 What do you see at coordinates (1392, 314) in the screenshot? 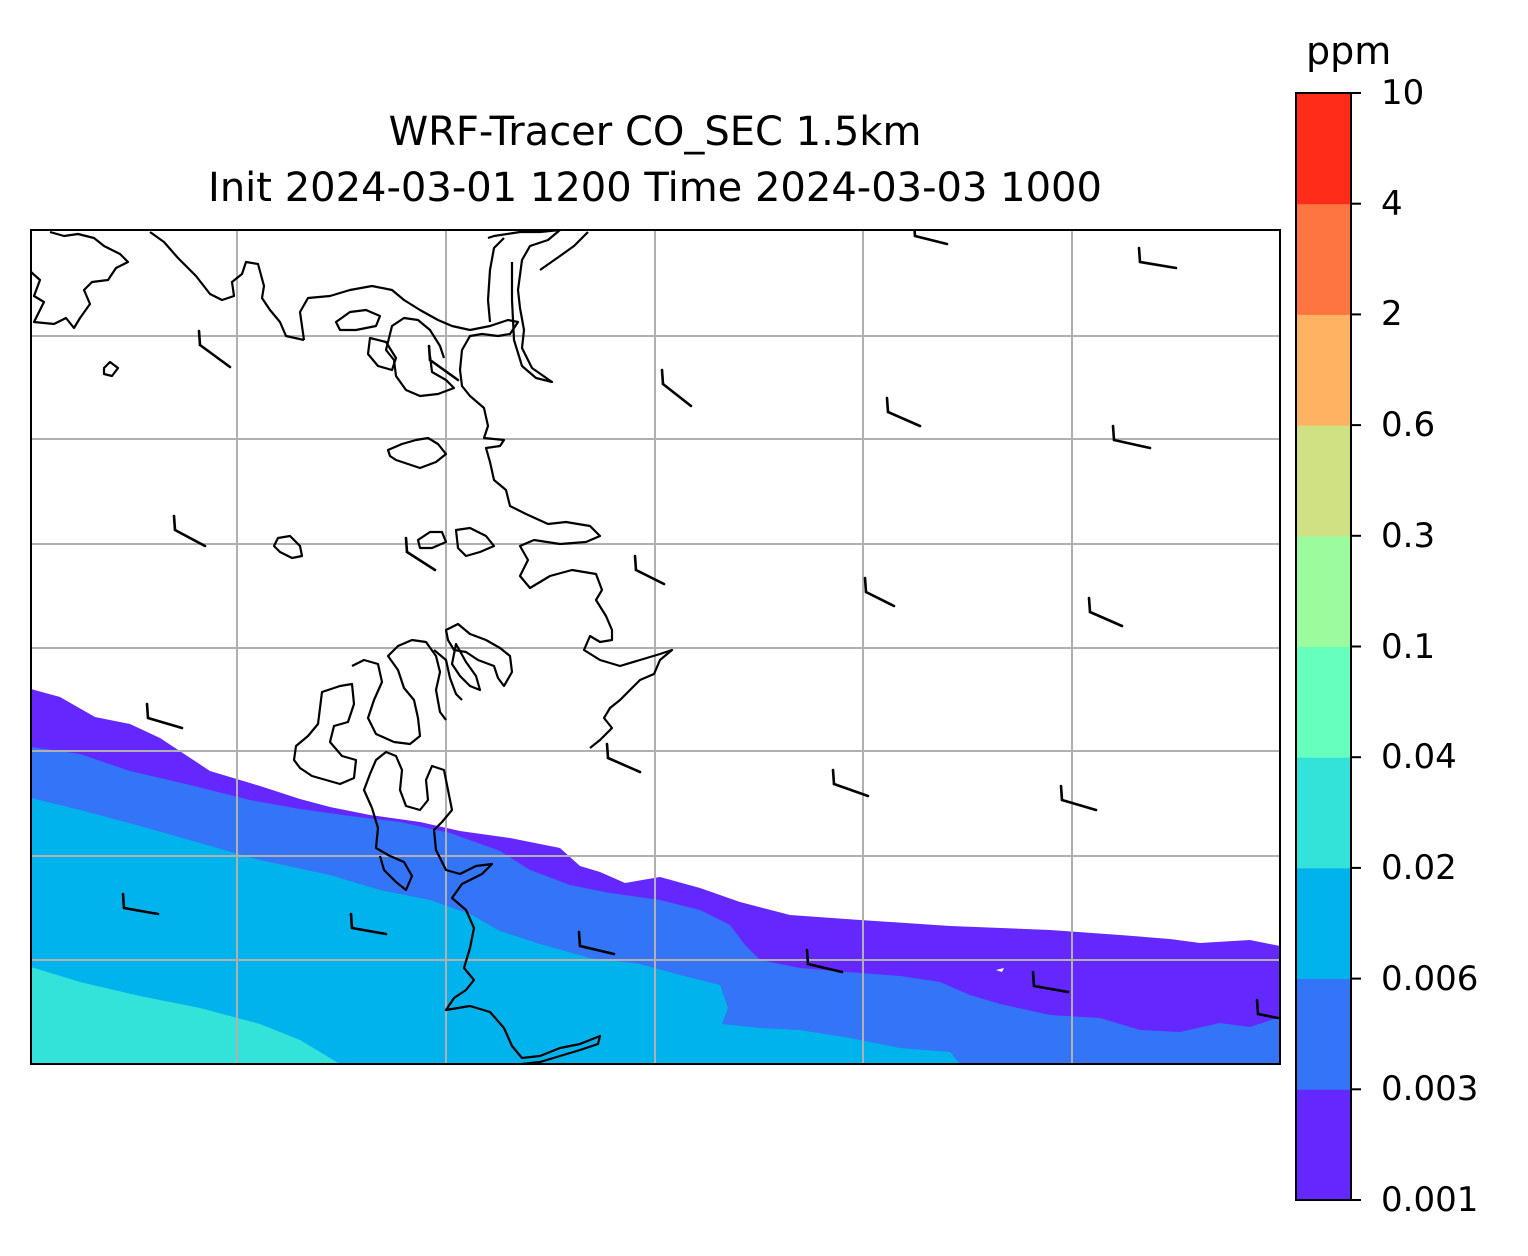
I see `colorbar-tick-label: 2` at bounding box center [1392, 314].